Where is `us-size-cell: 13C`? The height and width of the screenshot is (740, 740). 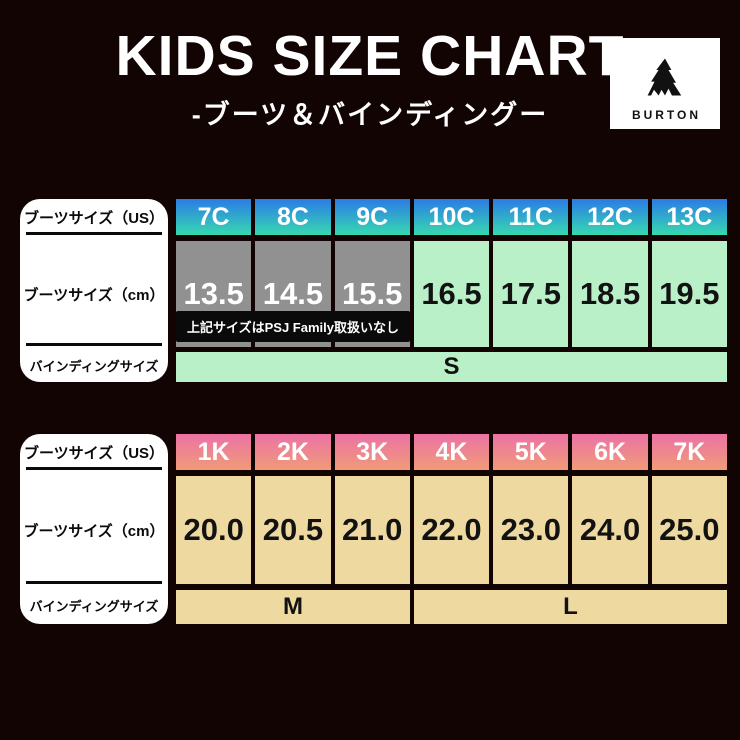
us-size-cell: 13C is located at coordinates (689, 217).